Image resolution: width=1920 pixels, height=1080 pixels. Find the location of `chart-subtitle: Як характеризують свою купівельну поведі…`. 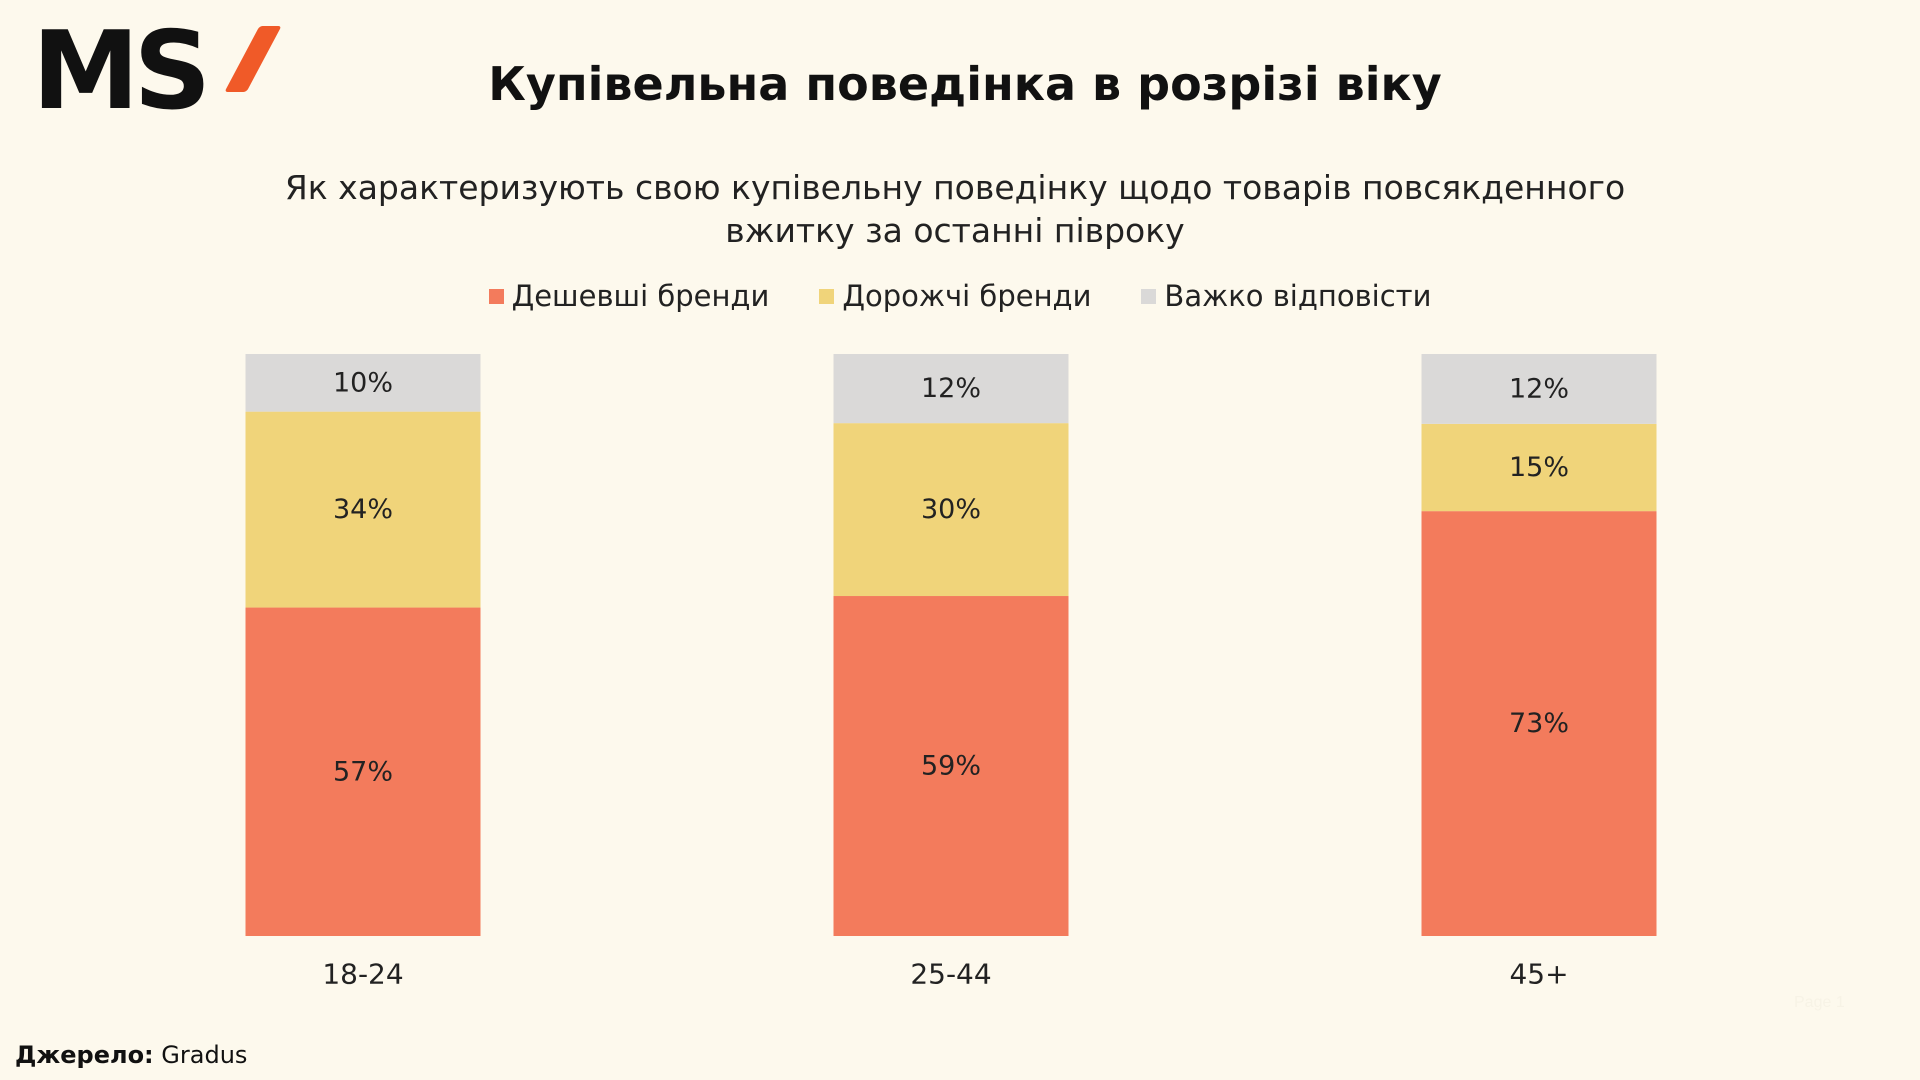

chart-subtitle: Як характеризують свою купівельну поведі… is located at coordinates (955, 209).